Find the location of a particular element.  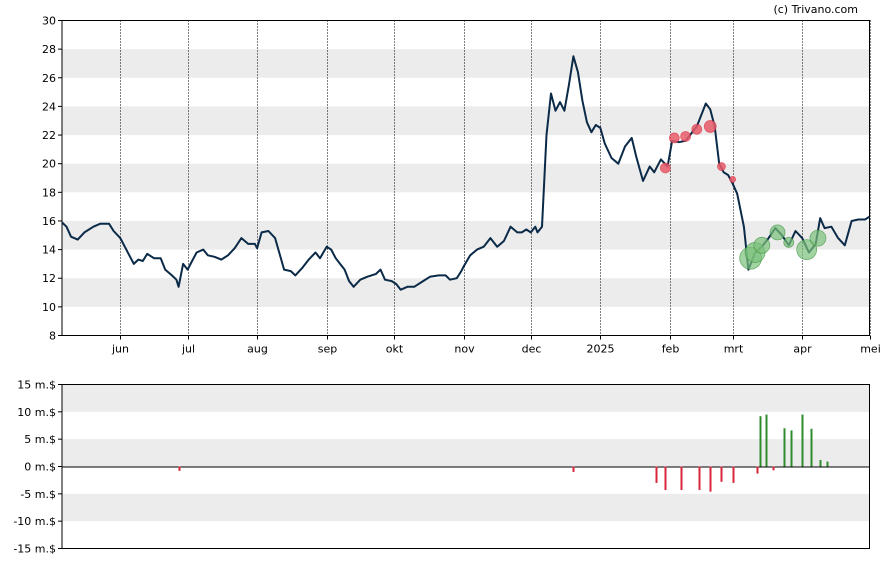

price-y-tick-label: 8 is located at coordinates (52, 336).